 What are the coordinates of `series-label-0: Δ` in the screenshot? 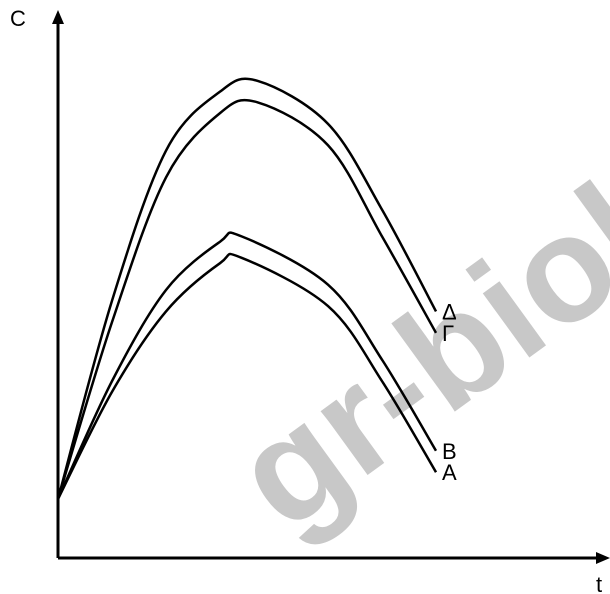 It's located at (449, 311).